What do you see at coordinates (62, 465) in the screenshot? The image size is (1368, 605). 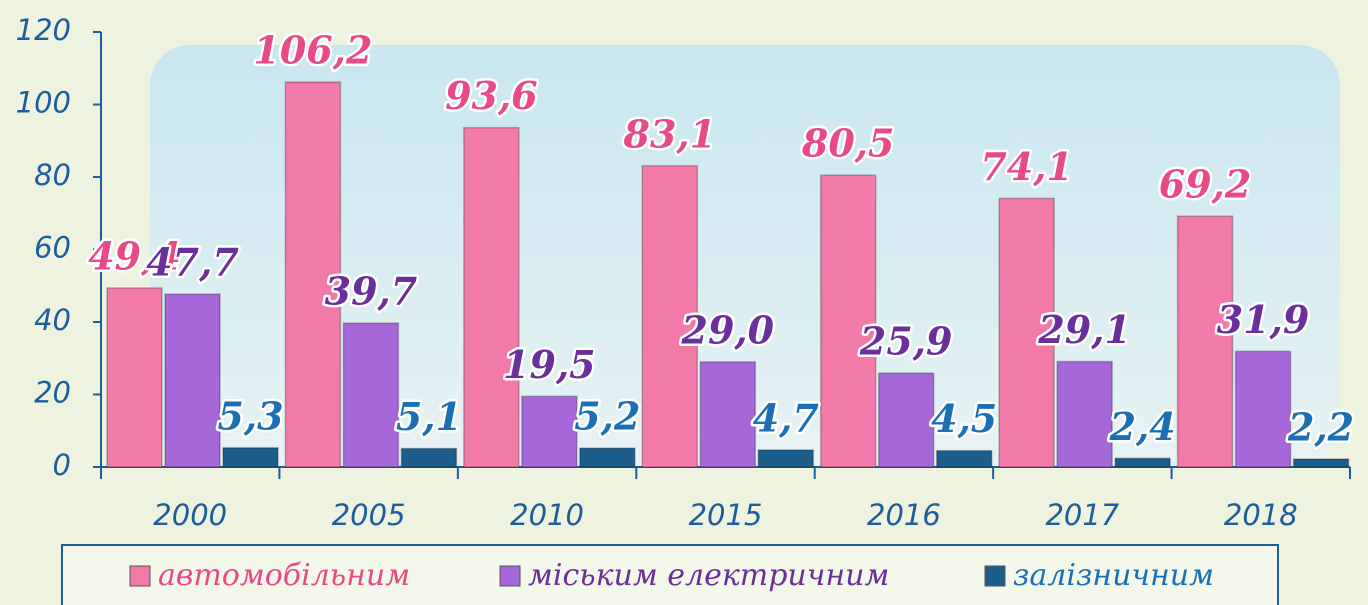 I see `y-tick-label: 0` at bounding box center [62, 465].